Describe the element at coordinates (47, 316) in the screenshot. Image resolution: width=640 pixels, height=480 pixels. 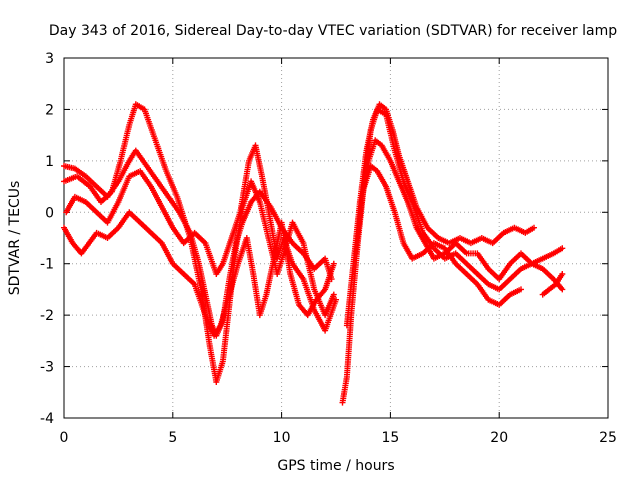
I see `y-tick-label: -2` at that location.